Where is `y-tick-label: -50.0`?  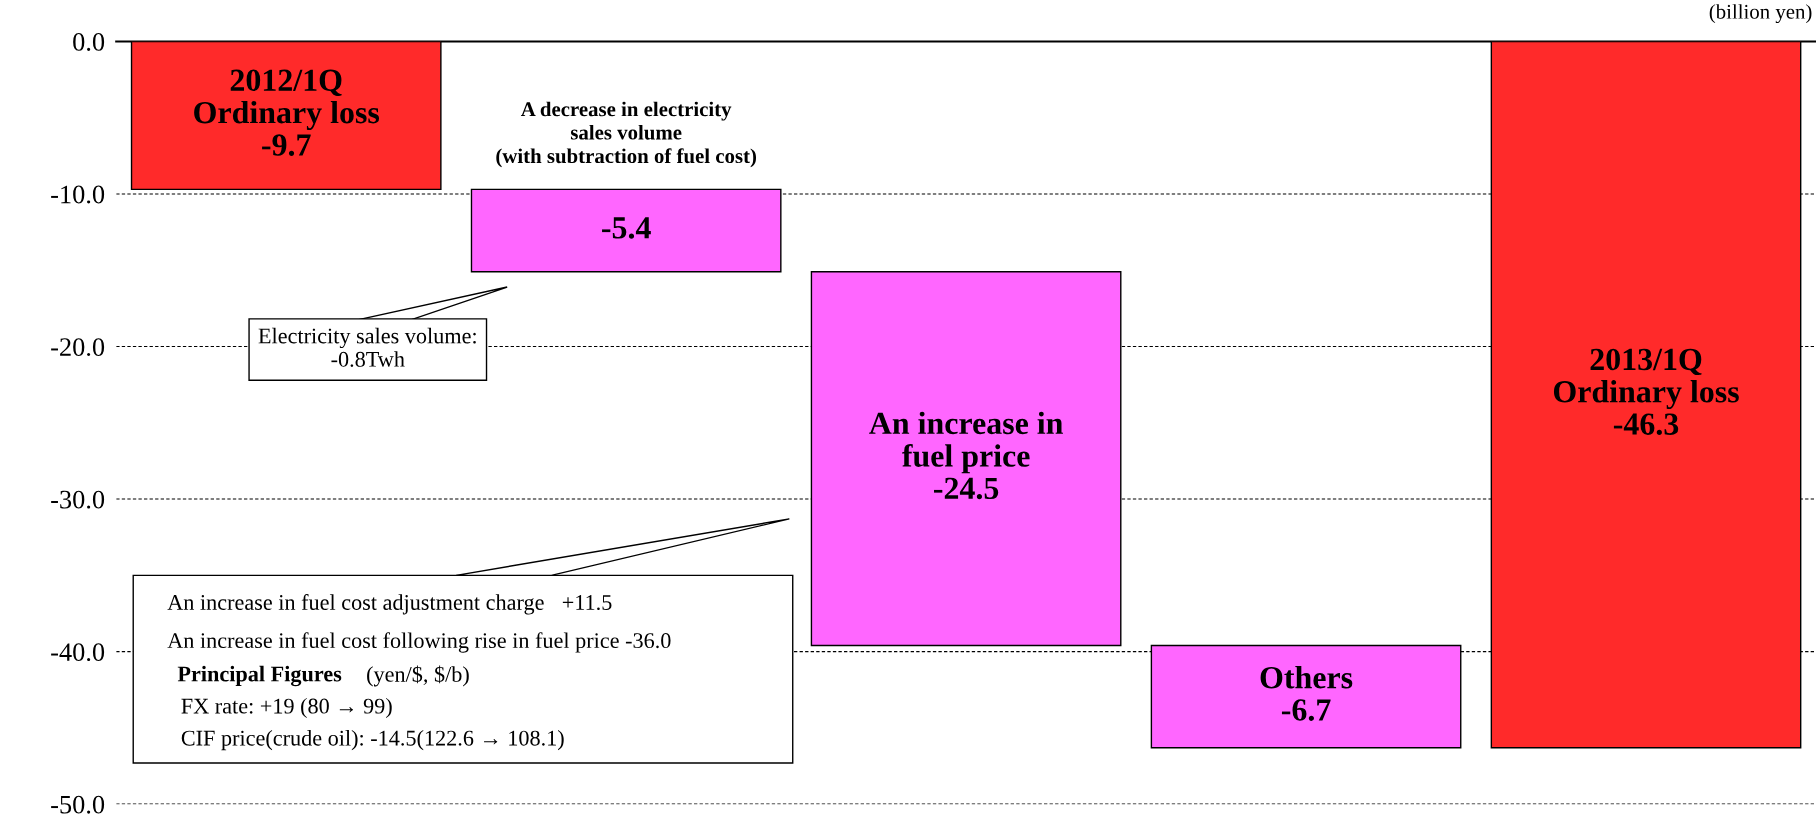
y-tick-label: -50.0 is located at coordinates (78, 804).